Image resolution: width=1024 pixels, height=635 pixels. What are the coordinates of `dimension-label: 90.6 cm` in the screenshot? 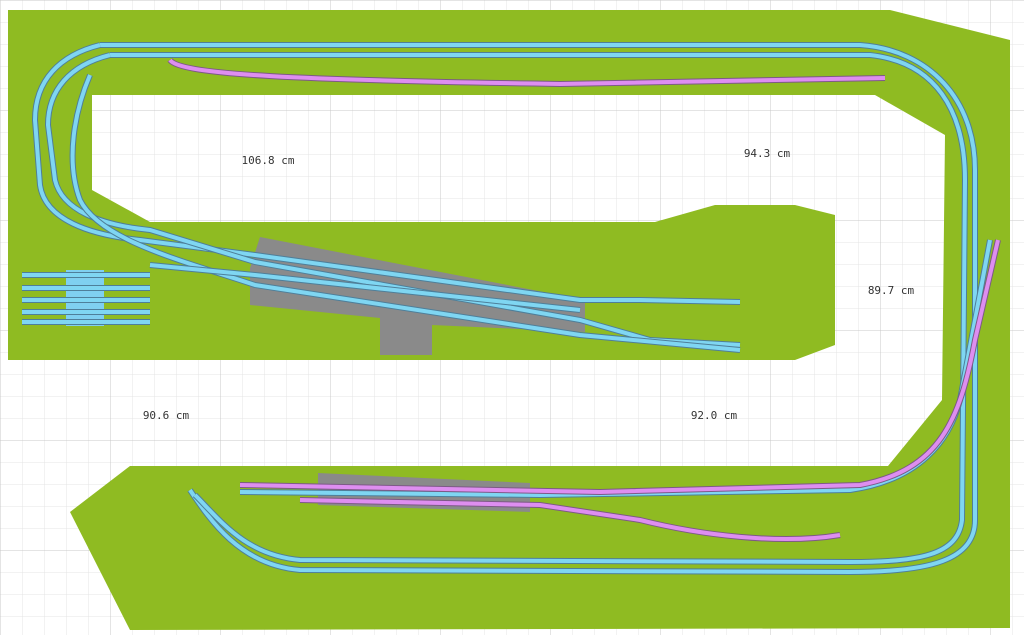 It's located at (166, 415).